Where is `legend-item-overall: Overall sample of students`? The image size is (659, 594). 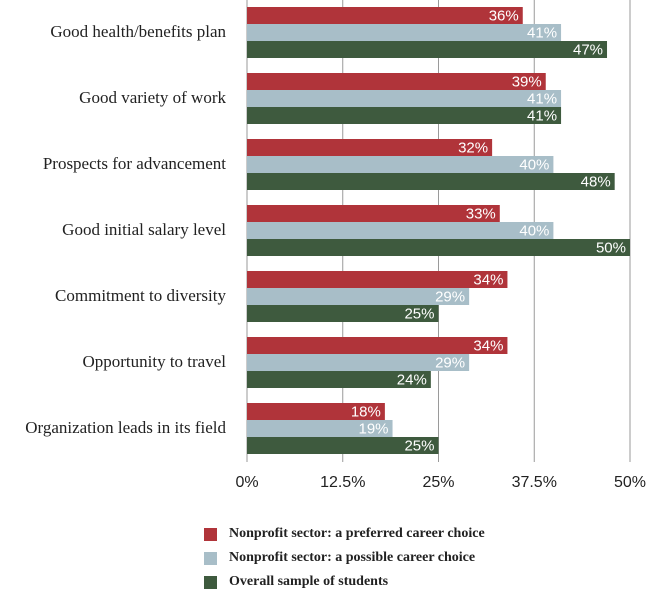
legend-item-overall: Overall sample of students is located at coordinates (344, 582).